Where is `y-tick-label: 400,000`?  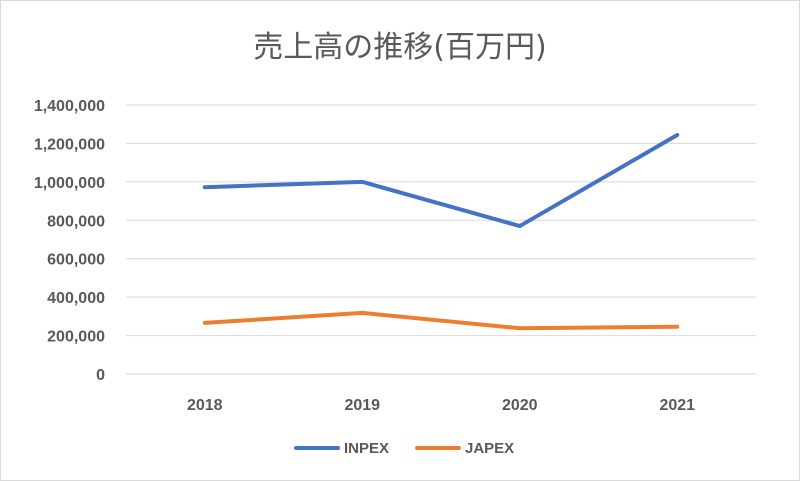
y-tick-label: 400,000 is located at coordinates (76, 298).